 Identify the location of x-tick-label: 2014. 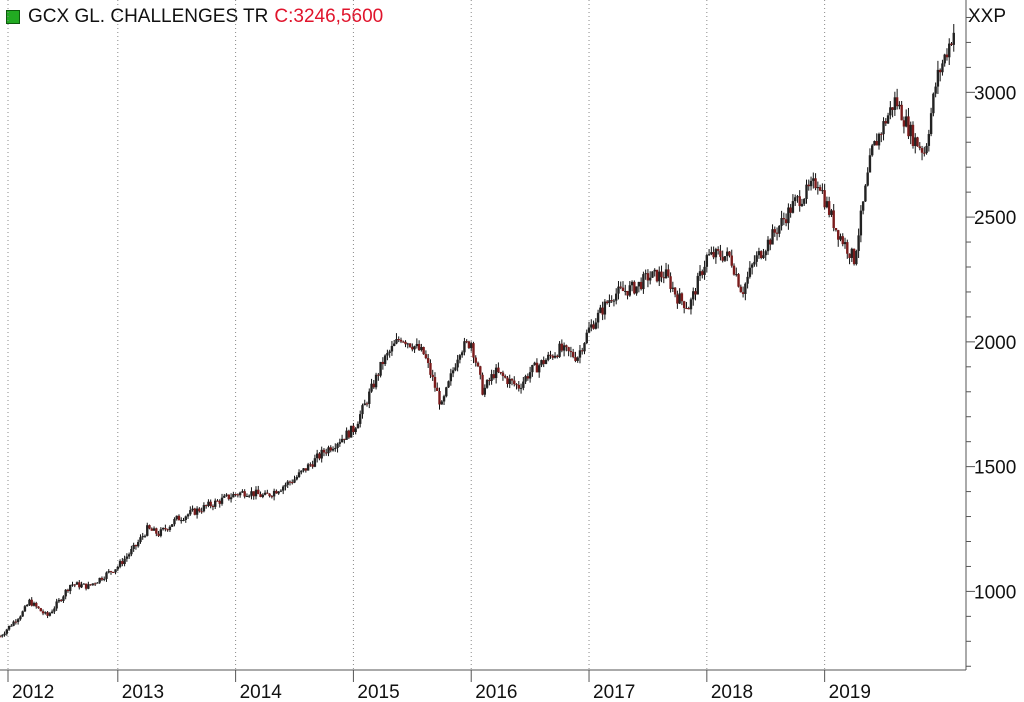
(261, 692).